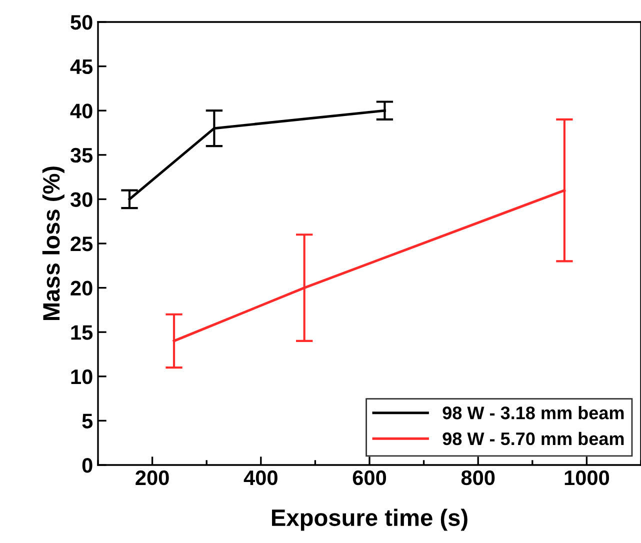 The height and width of the screenshot is (543, 641). I want to click on y-axis-title: Mass loss (%), so click(53, 243).